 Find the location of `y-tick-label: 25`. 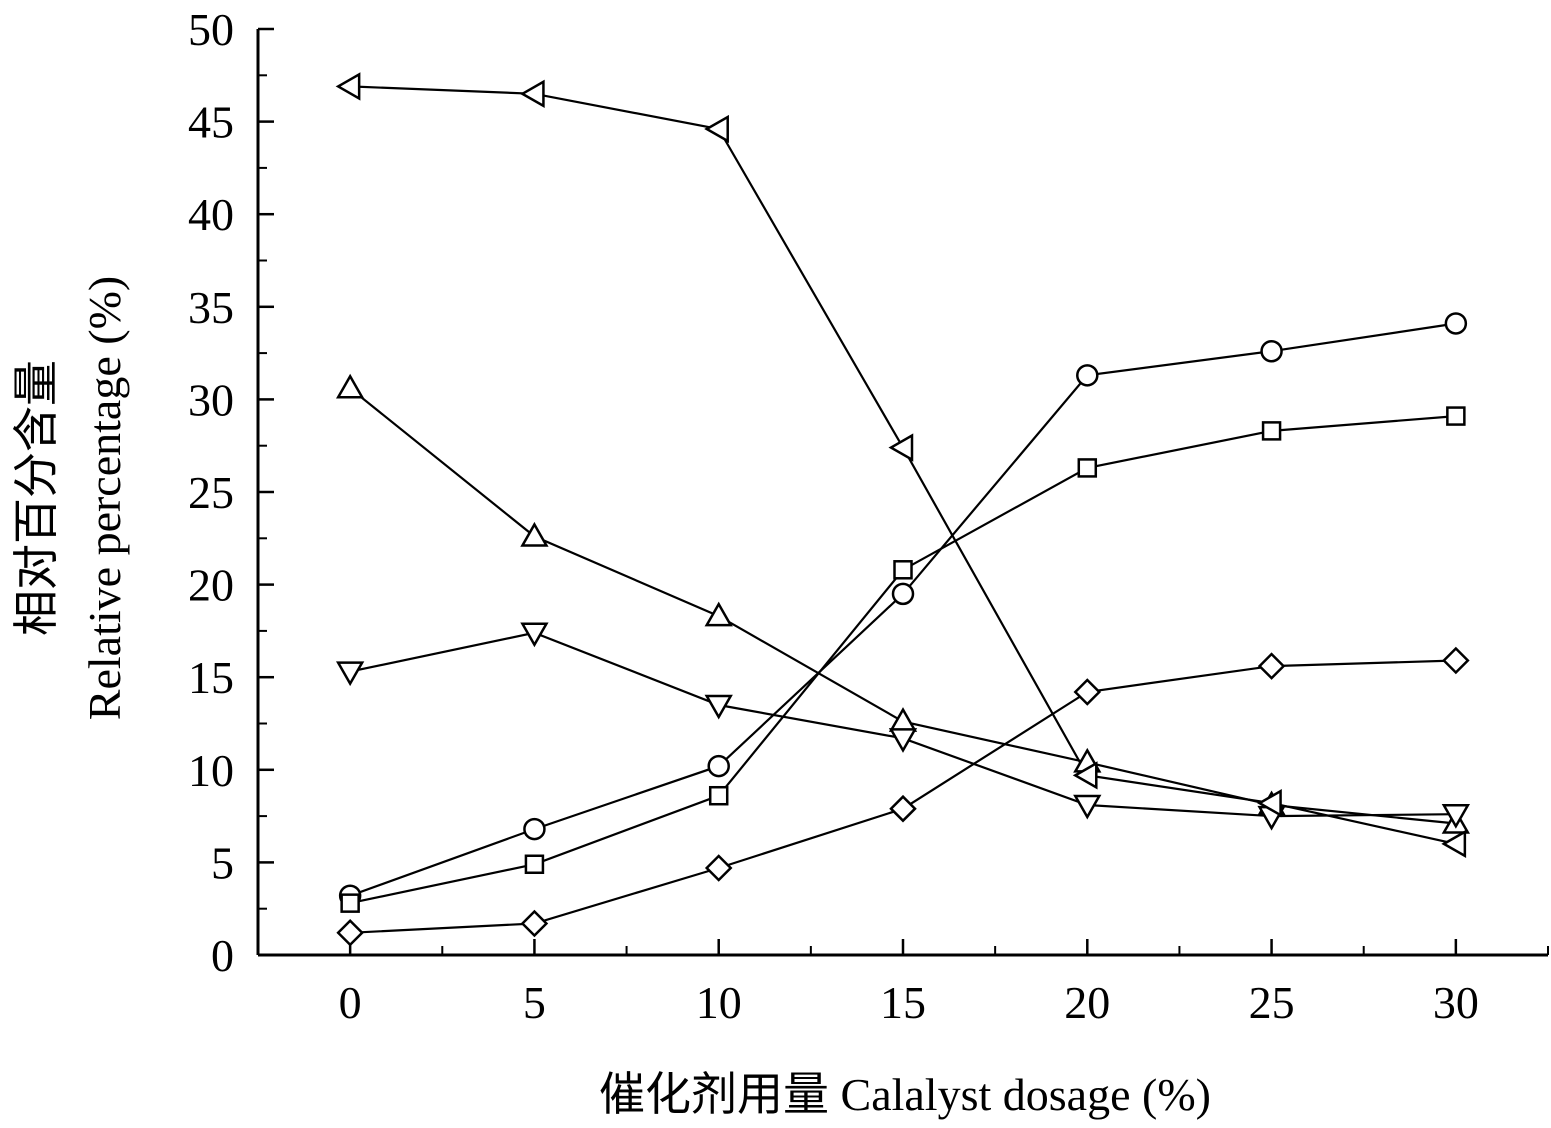

y-tick-label: 25 is located at coordinates (211, 492).